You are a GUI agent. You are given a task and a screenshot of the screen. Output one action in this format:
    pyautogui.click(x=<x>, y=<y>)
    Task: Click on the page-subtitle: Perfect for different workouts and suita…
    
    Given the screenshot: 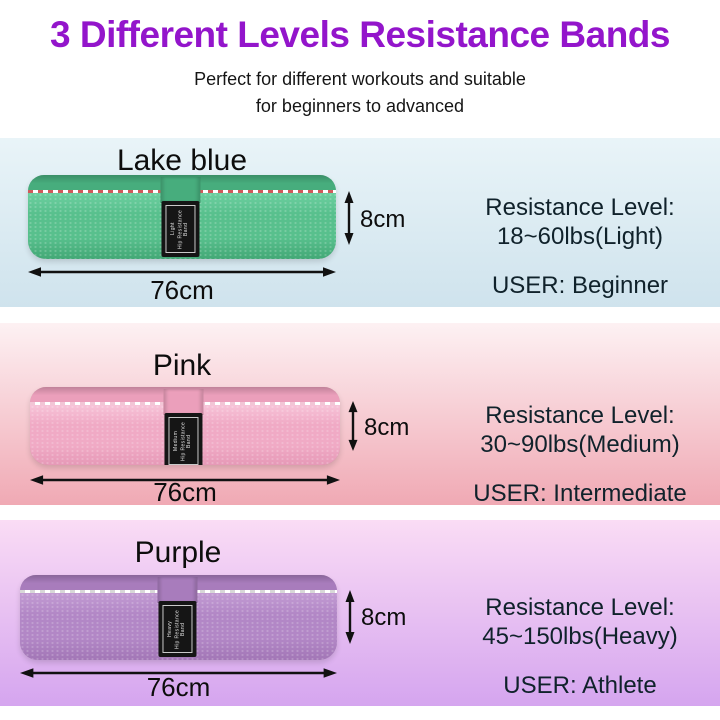 What is the action you would take?
    pyautogui.click(x=360, y=93)
    